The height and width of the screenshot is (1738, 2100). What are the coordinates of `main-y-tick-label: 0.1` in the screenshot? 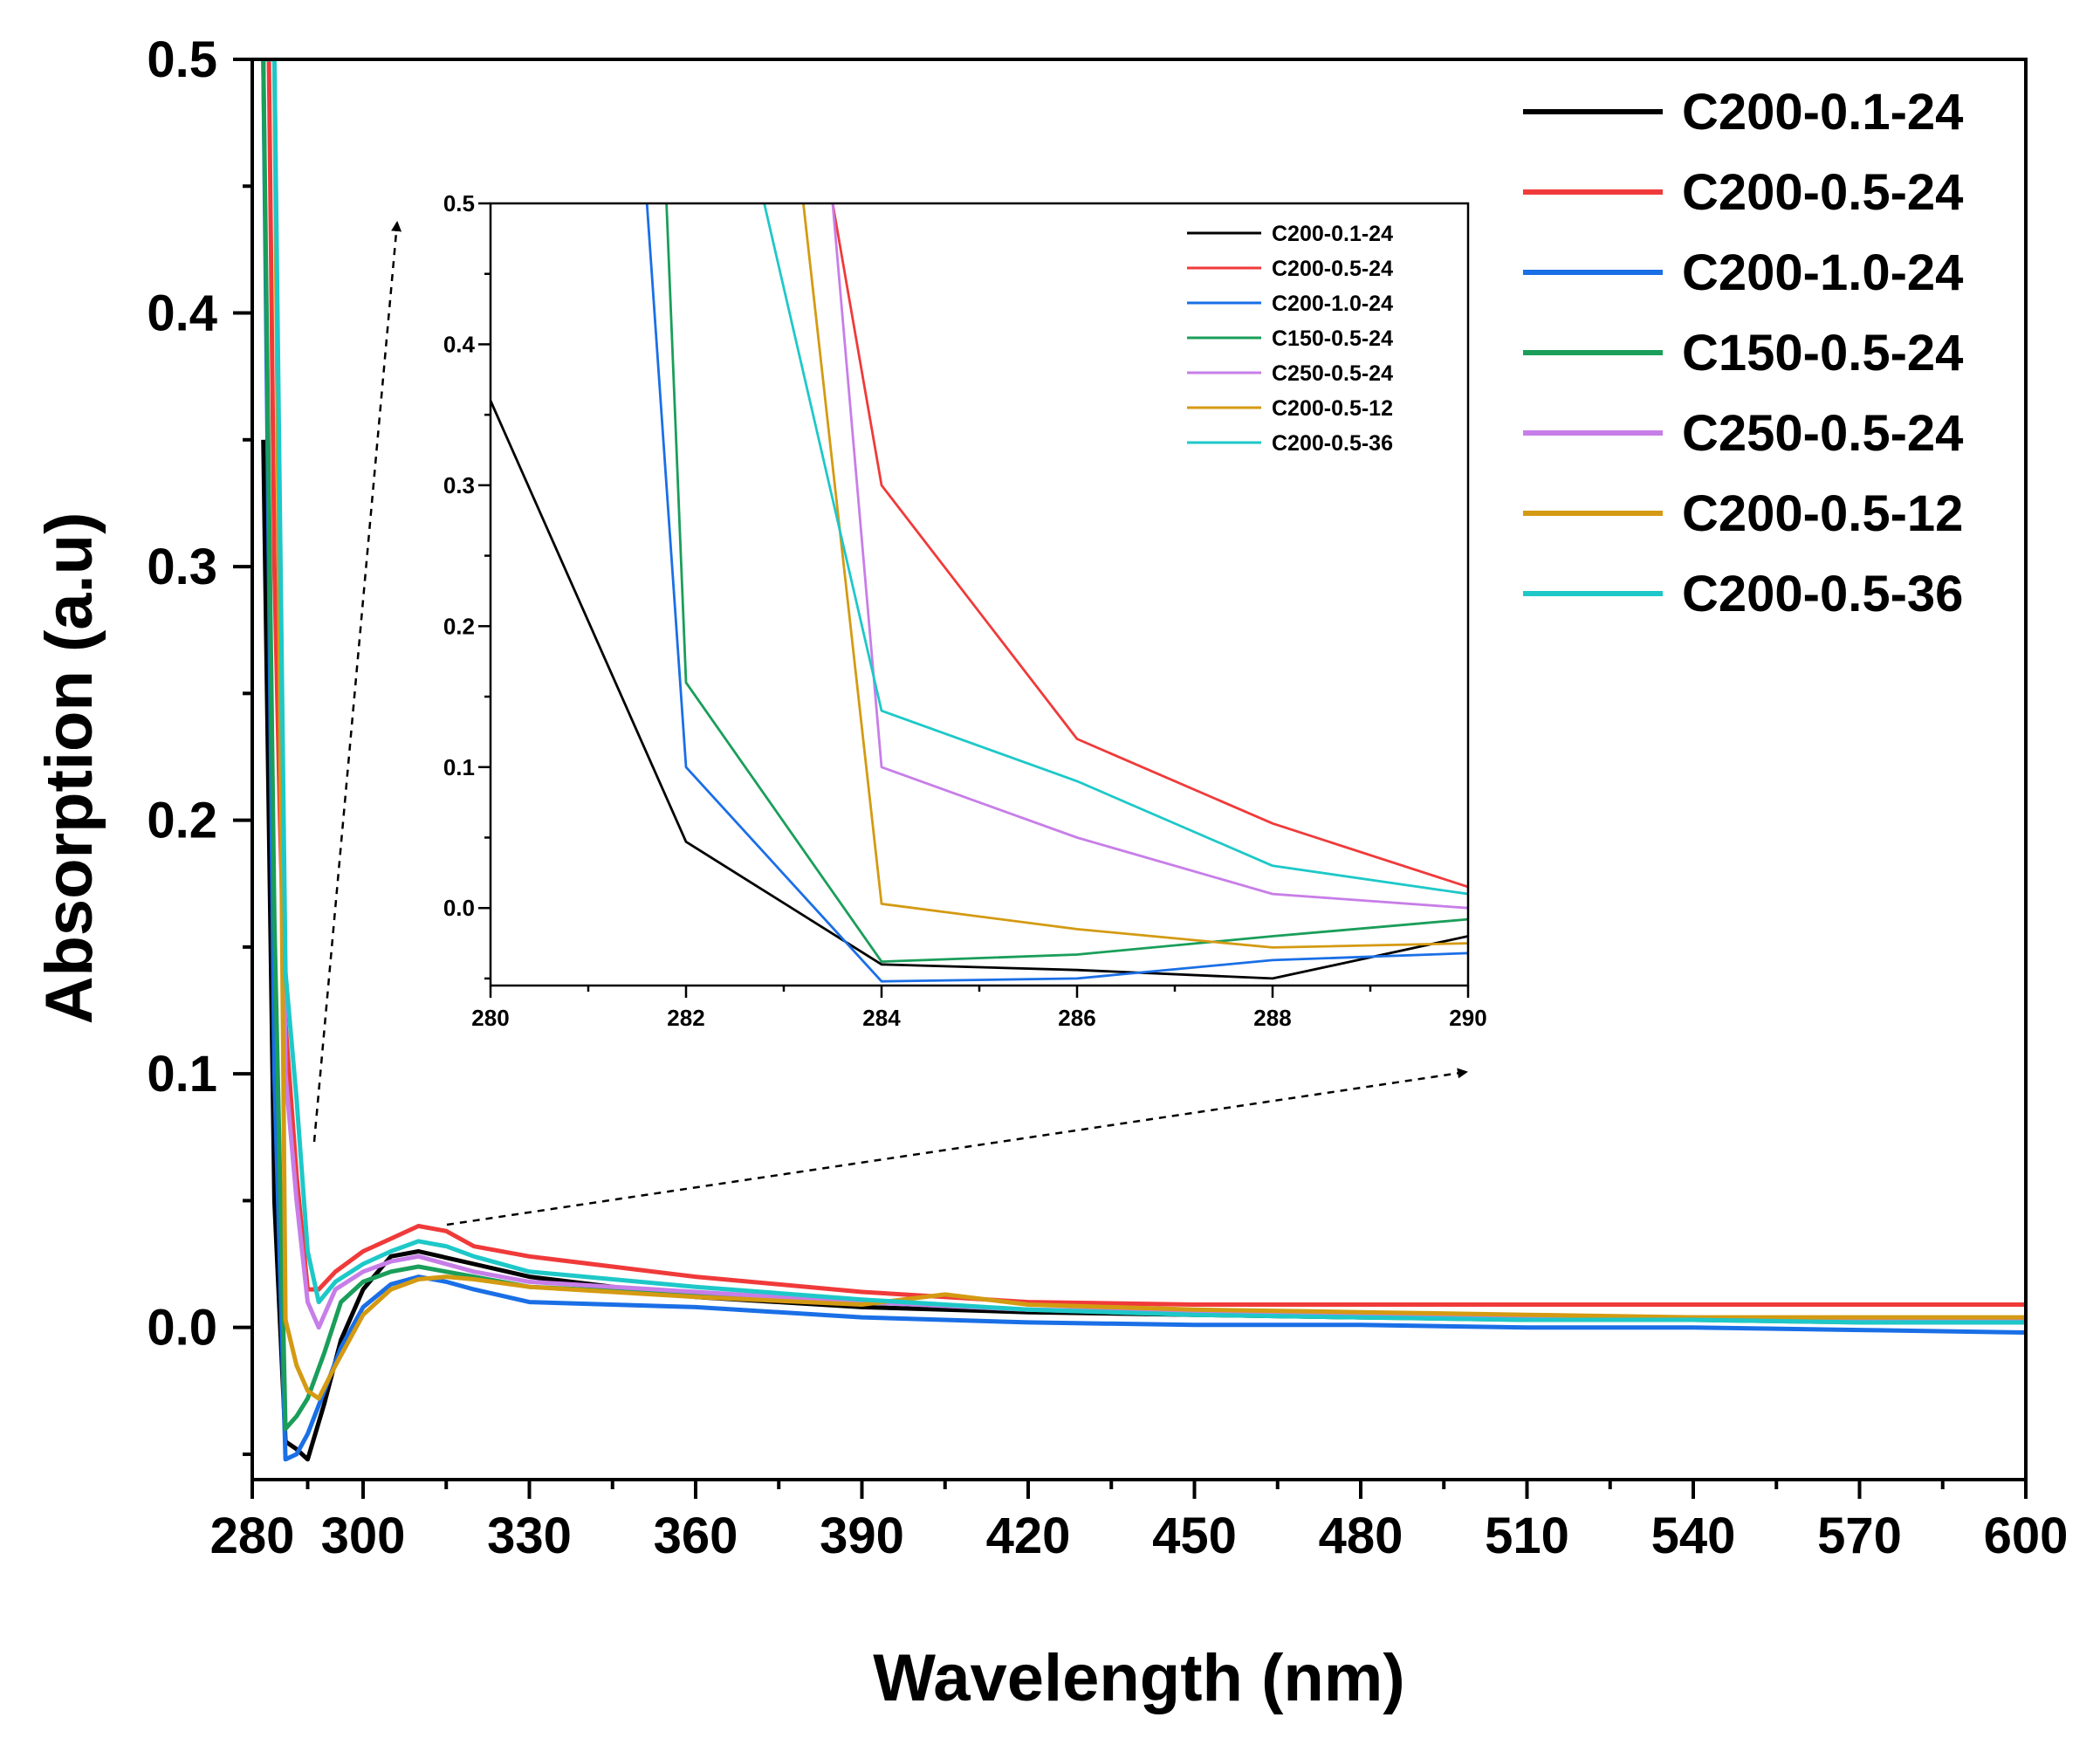 It's located at (182, 1075).